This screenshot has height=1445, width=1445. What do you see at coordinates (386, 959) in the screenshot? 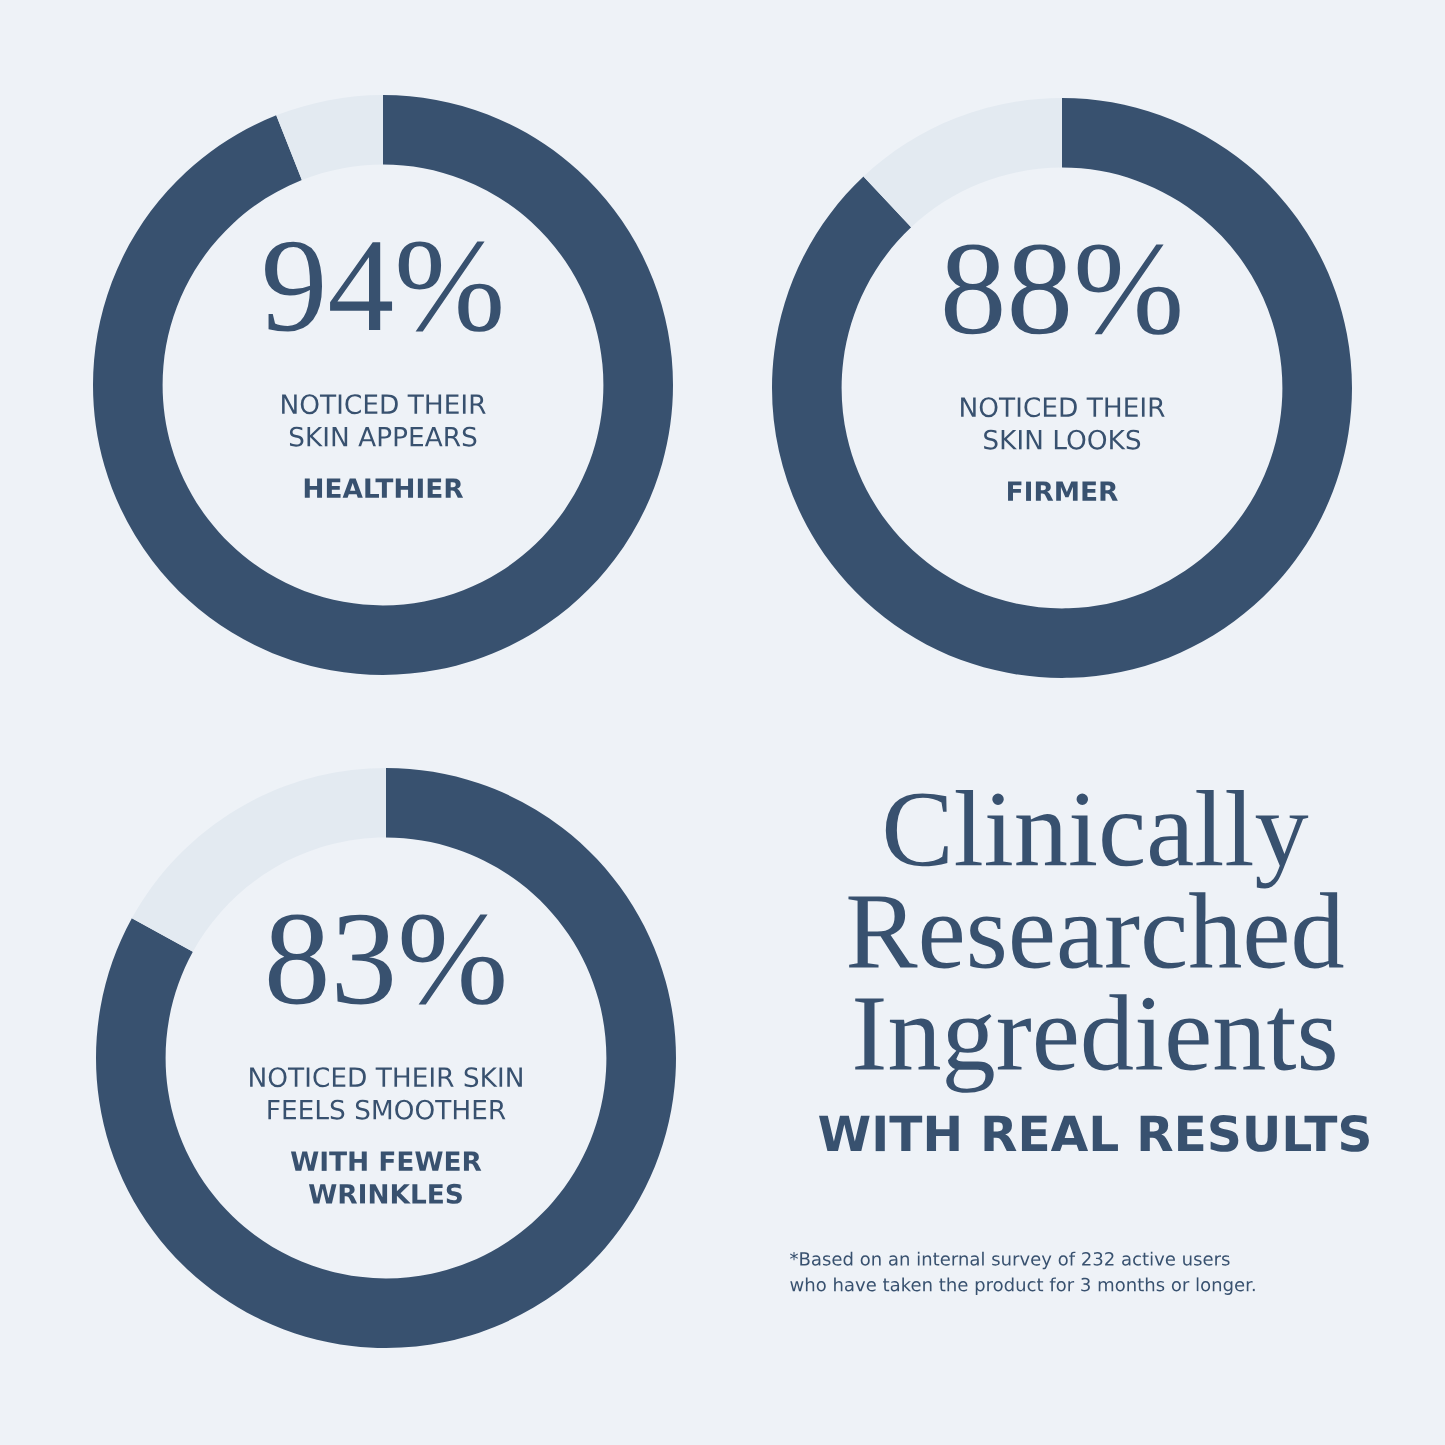
I see `data-label: 83%` at bounding box center [386, 959].